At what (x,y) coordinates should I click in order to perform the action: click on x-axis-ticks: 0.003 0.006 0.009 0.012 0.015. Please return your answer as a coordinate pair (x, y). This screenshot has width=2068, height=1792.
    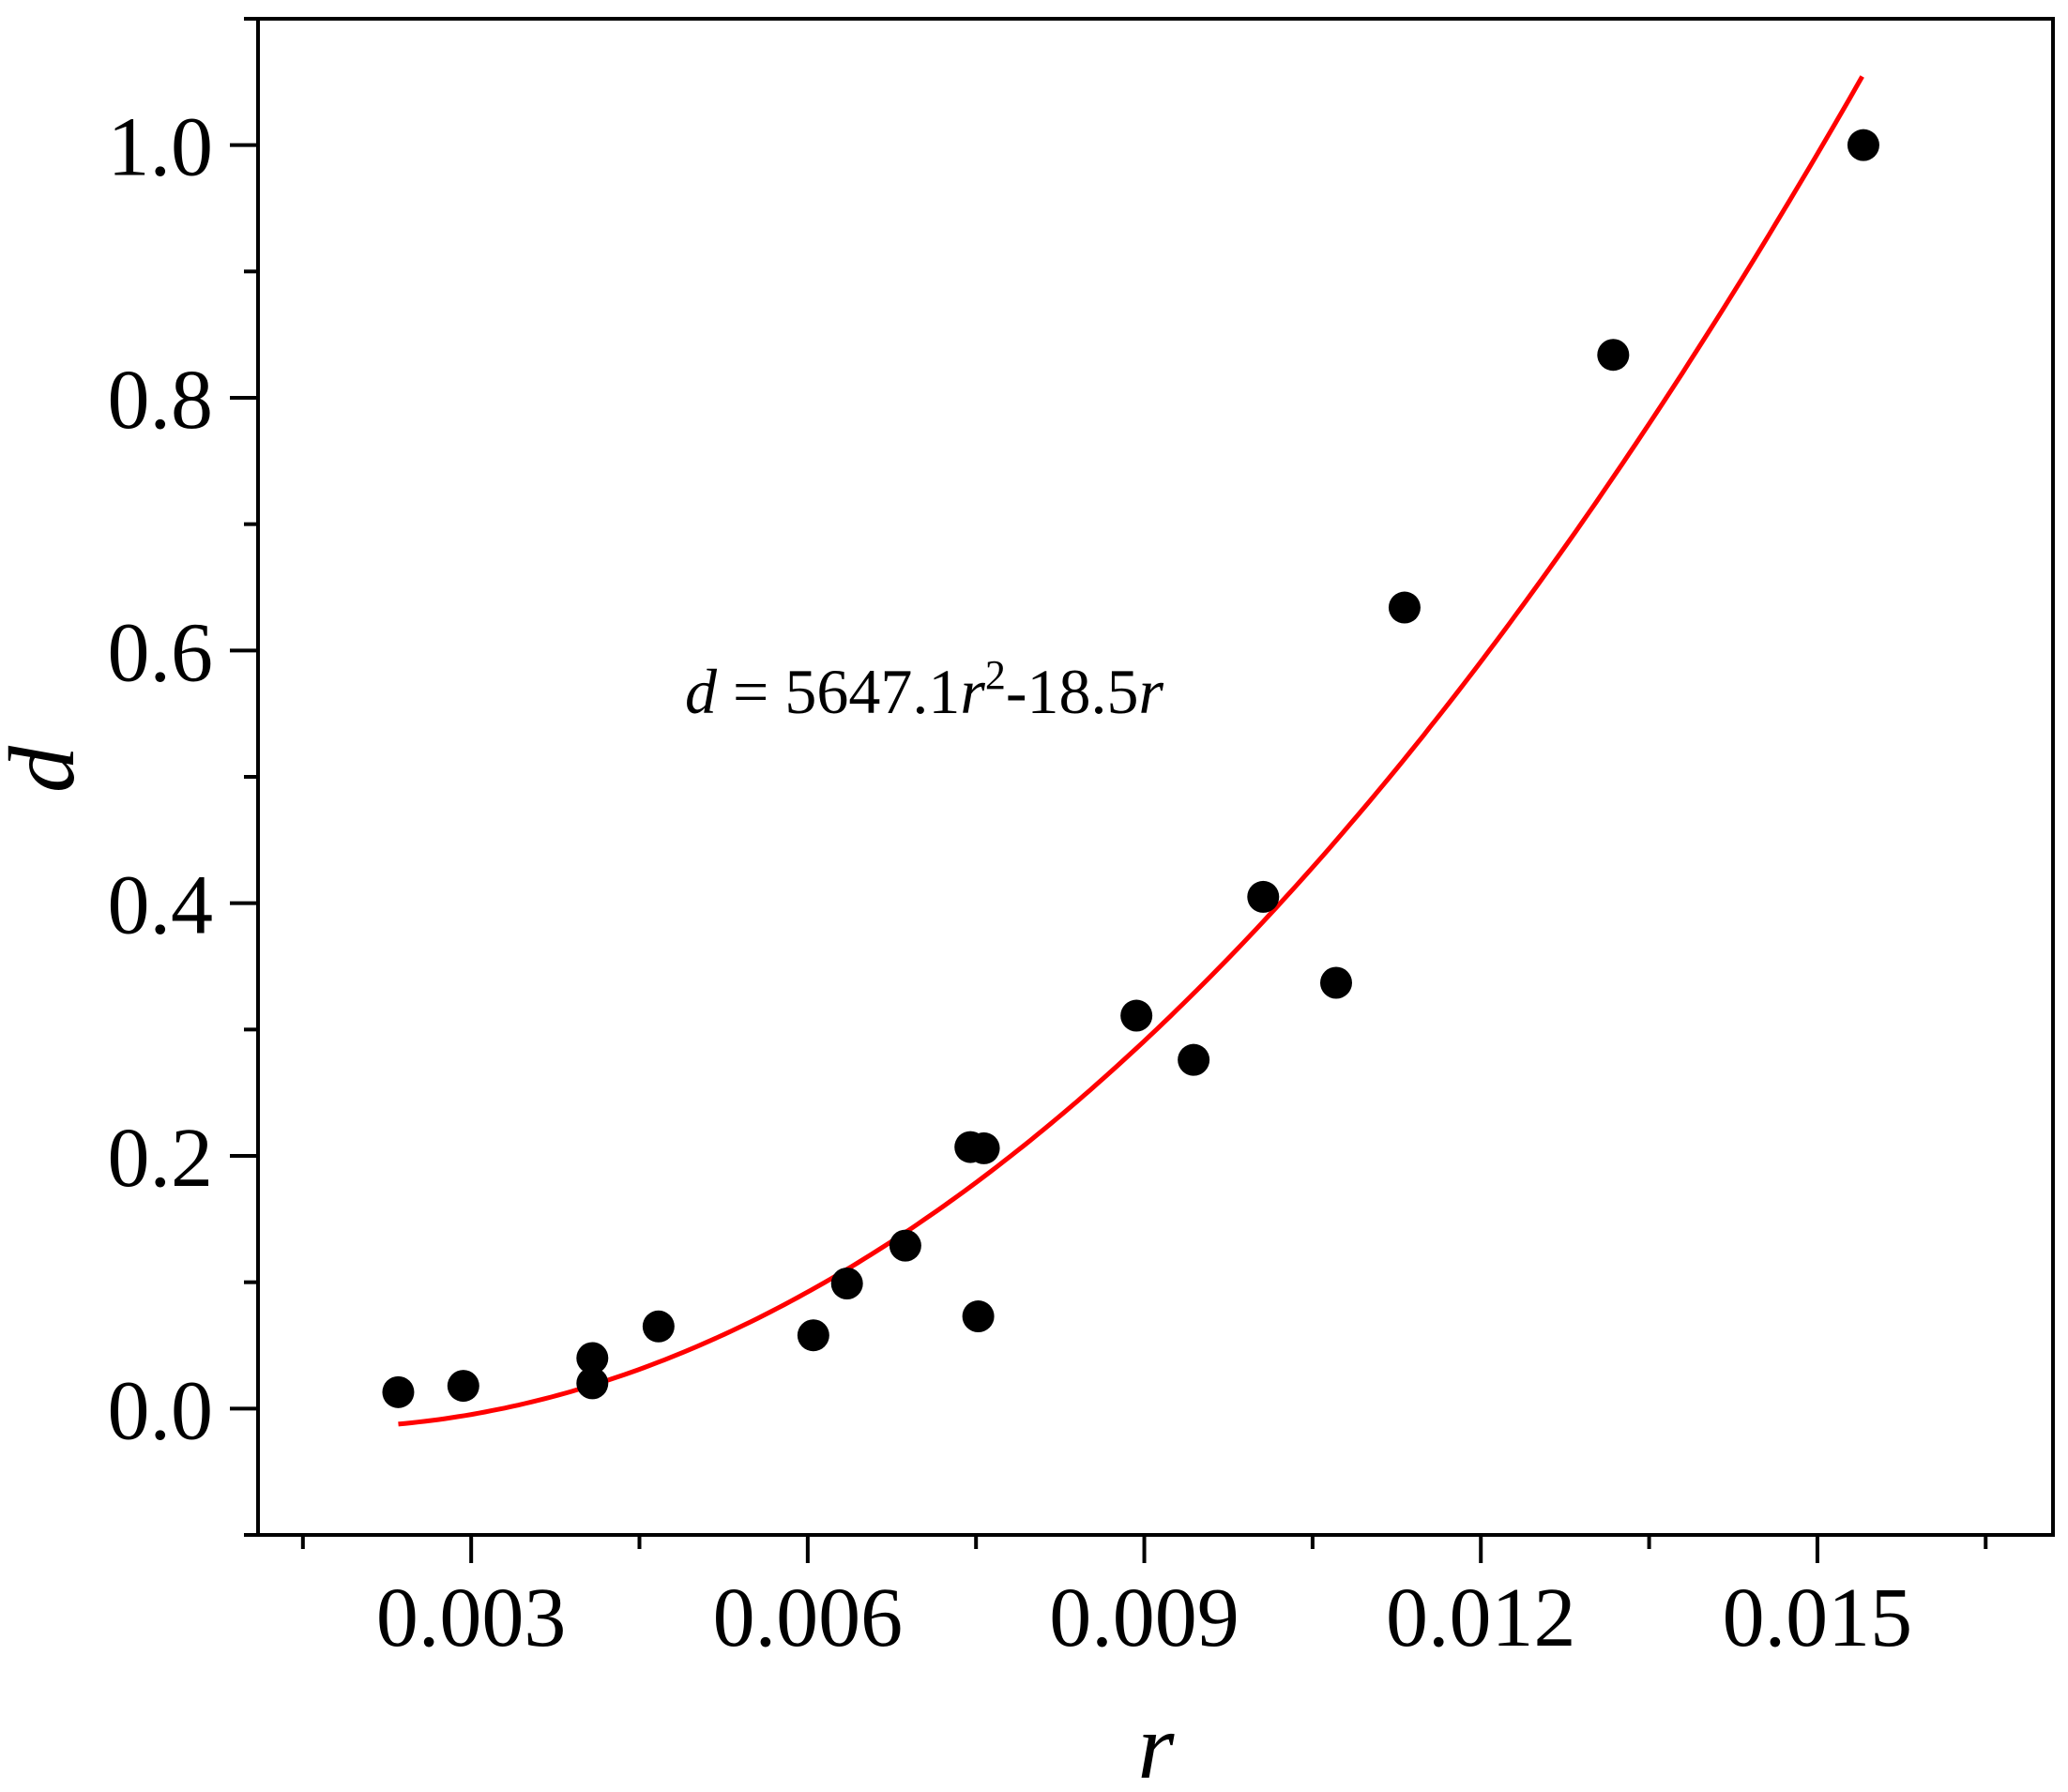
    Looking at the image, I should click on (1144, 1599).